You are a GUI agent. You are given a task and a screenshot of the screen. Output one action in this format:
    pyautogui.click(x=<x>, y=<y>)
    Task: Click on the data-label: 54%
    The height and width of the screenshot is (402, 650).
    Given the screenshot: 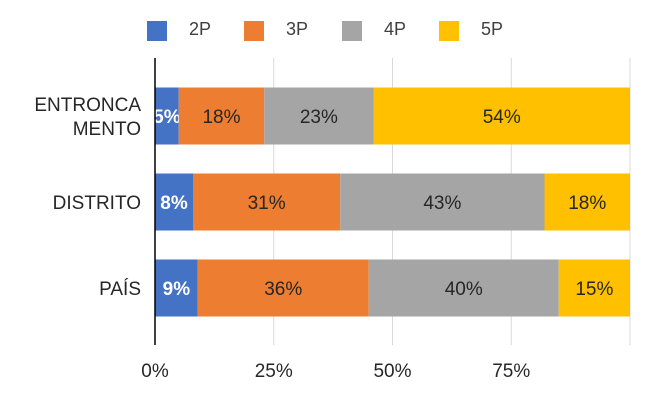 What is the action you would take?
    pyautogui.click(x=502, y=117)
    